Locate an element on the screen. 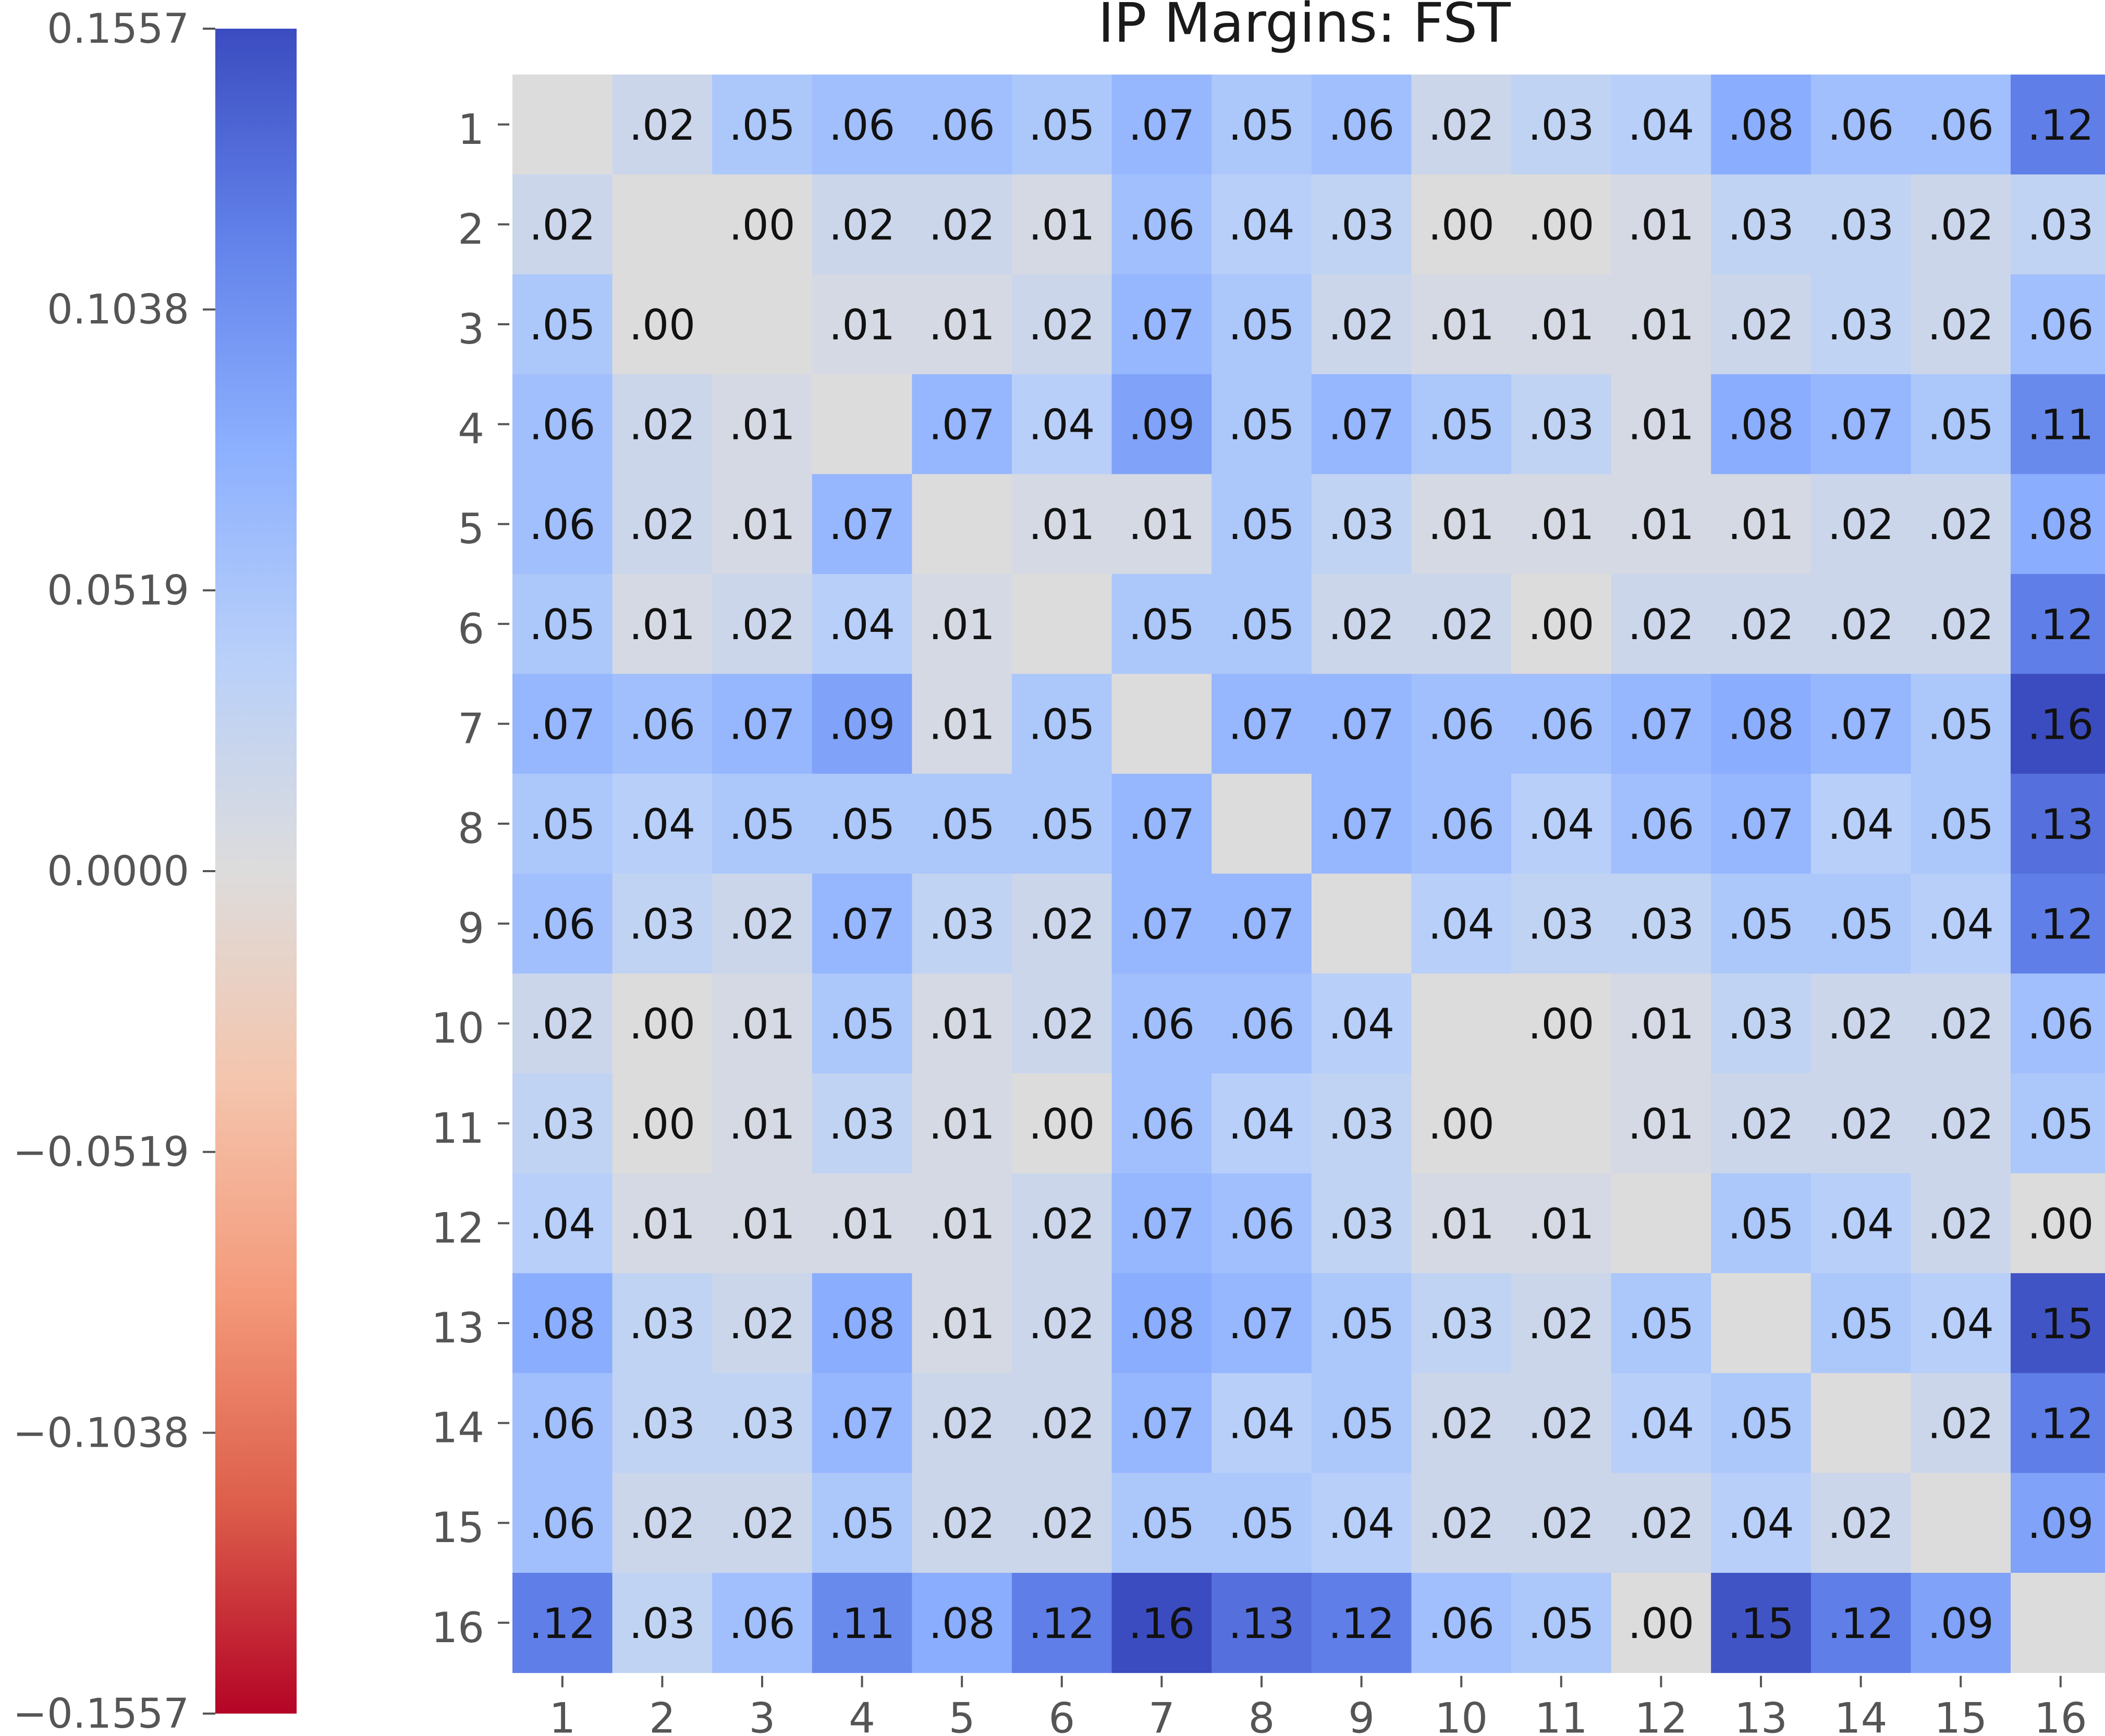  colorbar-tick-label: 0.1038 is located at coordinates (118, 311).